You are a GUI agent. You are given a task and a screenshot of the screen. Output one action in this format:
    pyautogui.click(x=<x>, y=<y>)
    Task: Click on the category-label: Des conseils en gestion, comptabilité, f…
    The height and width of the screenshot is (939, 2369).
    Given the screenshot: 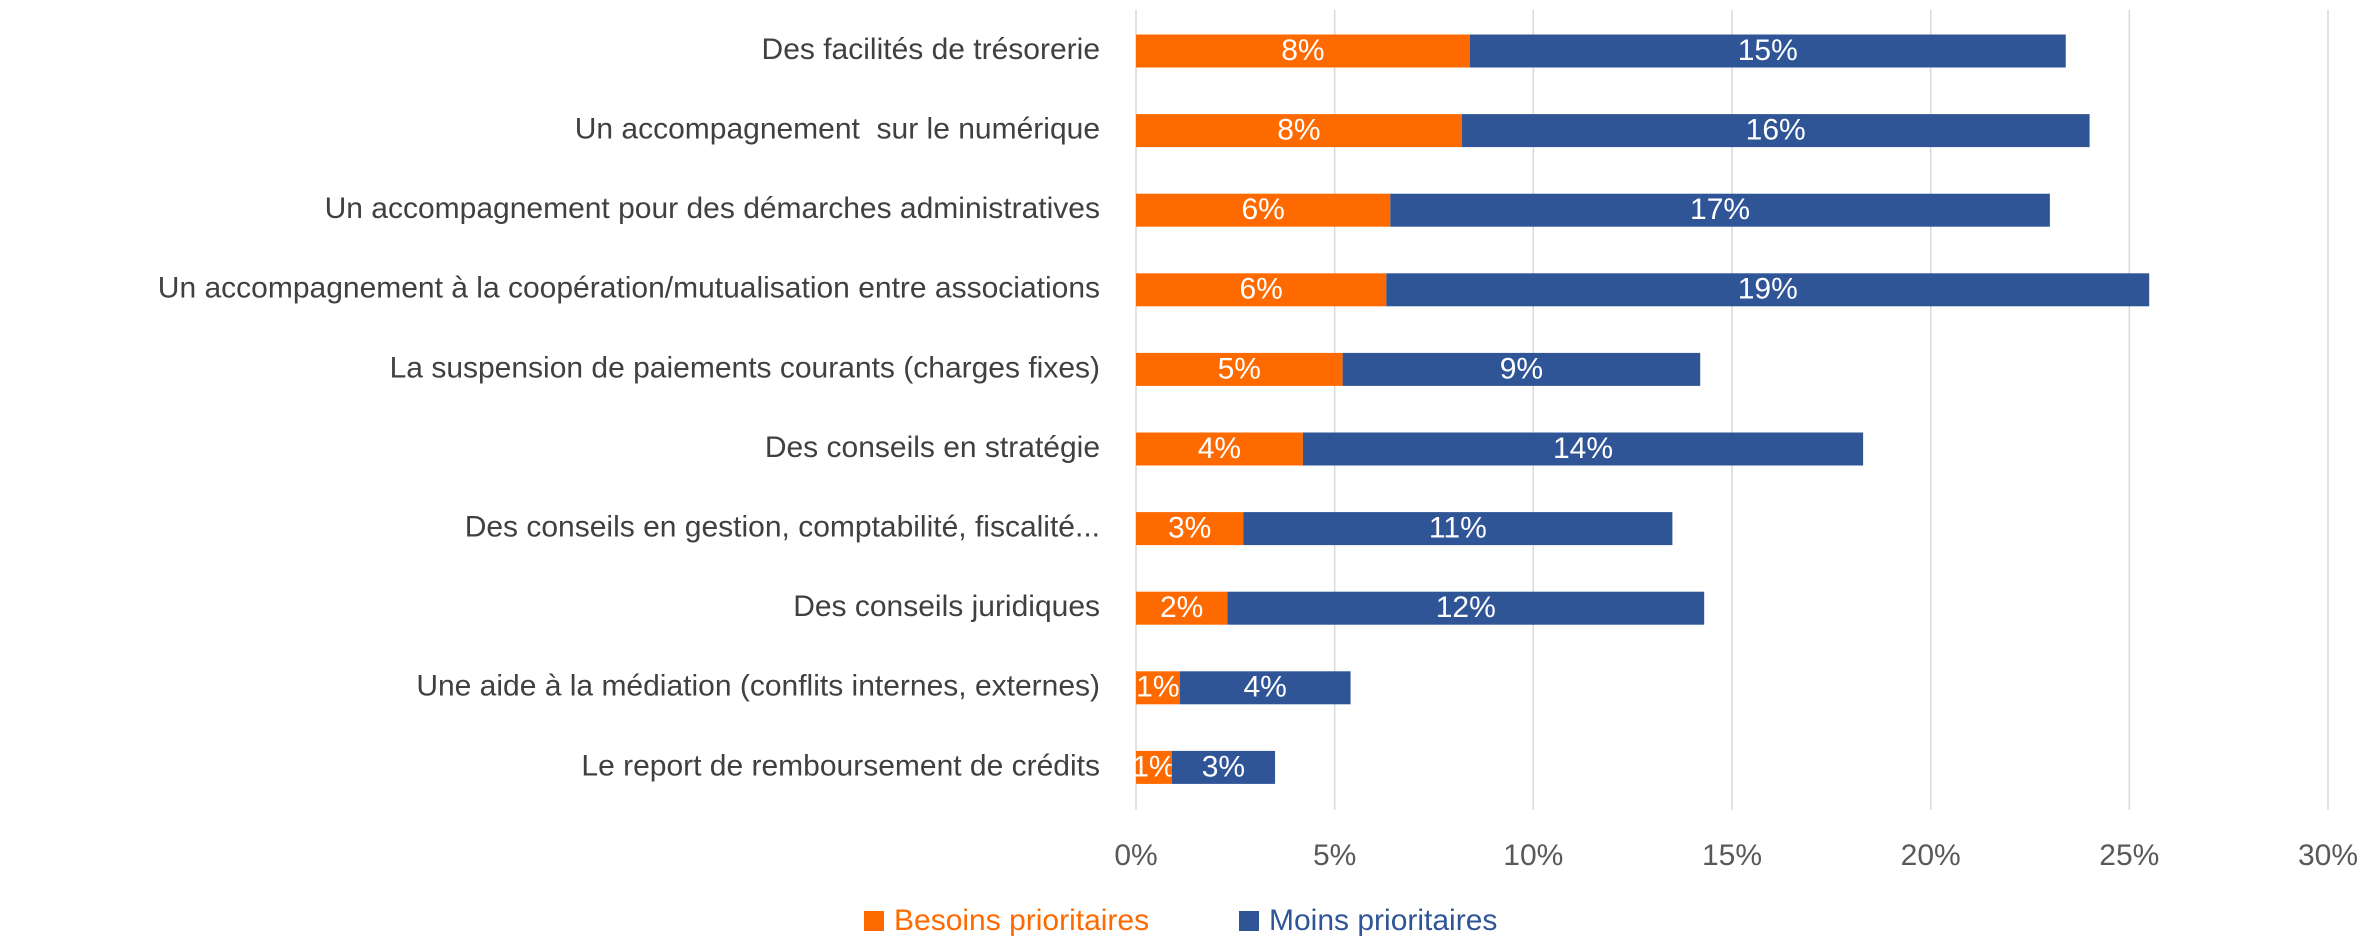 What is the action you would take?
    pyautogui.click(x=782, y=527)
    